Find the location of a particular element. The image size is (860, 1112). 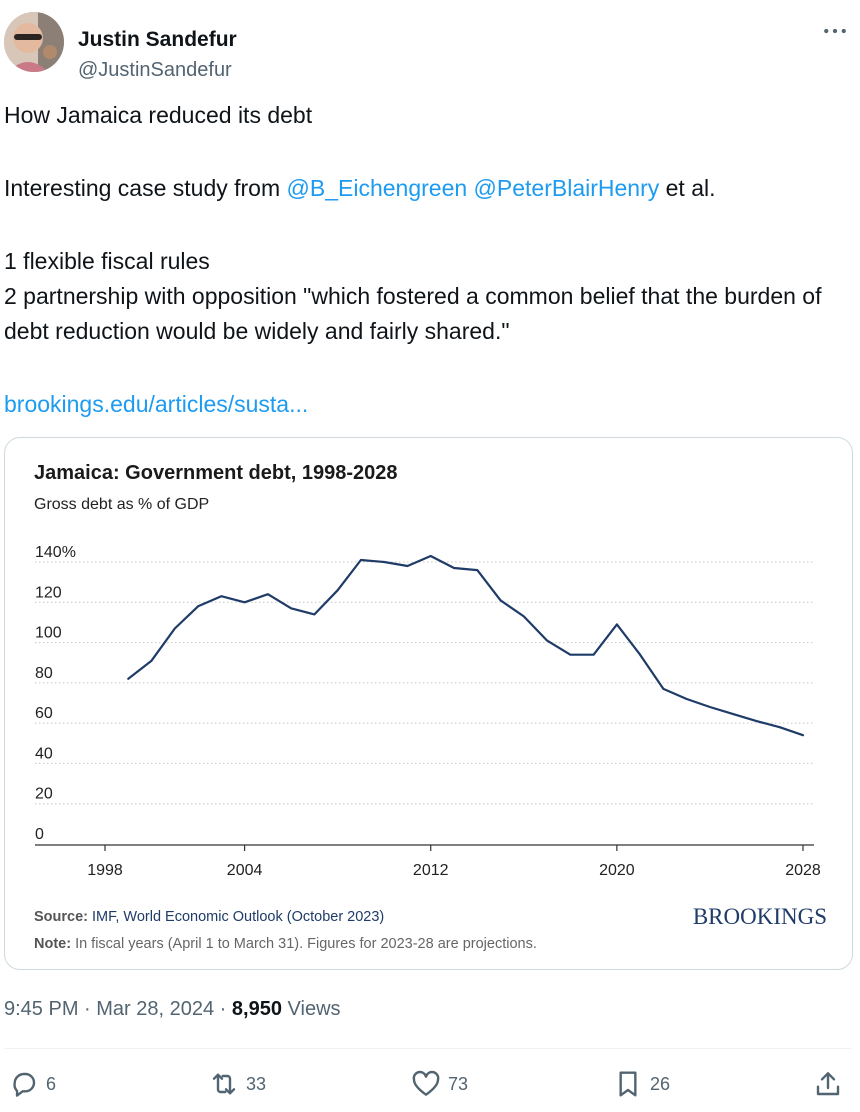

x-tick-label: 2028 is located at coordinates (803, 870).